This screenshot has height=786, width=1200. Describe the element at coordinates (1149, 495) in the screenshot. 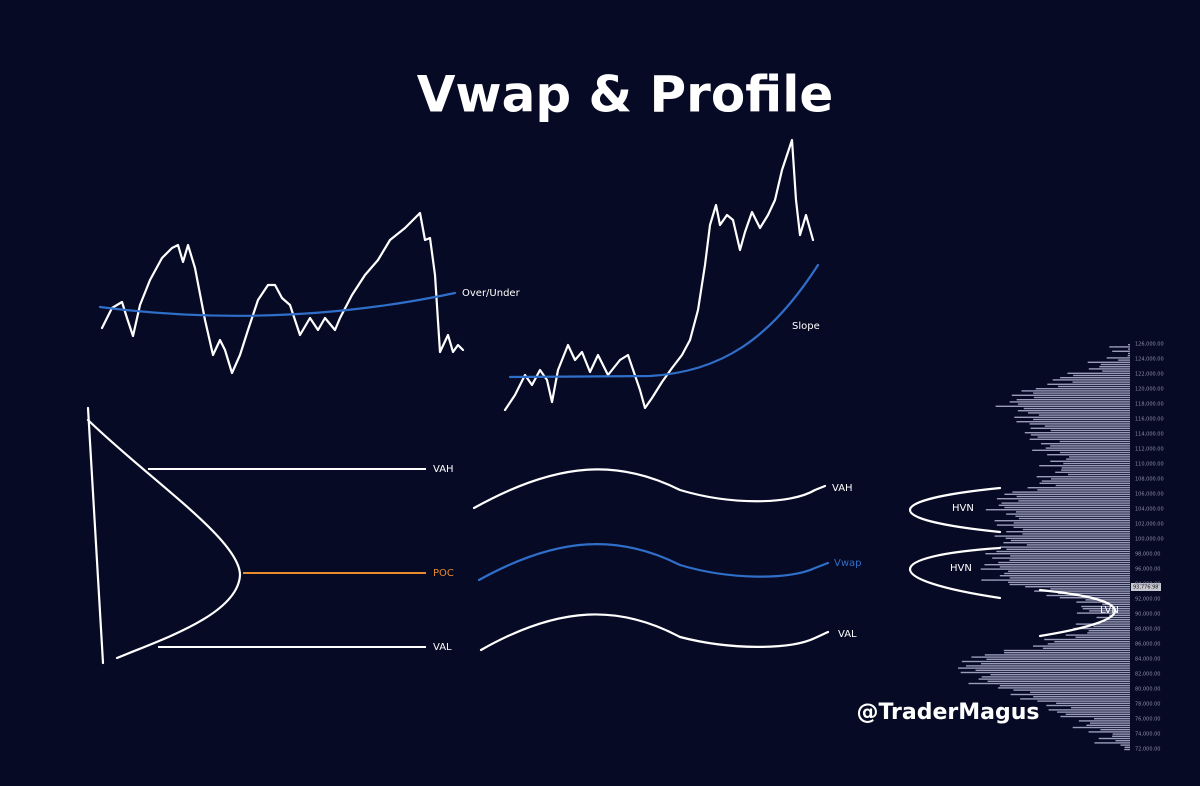

I see `axis-label: 106,000.00` at that location.